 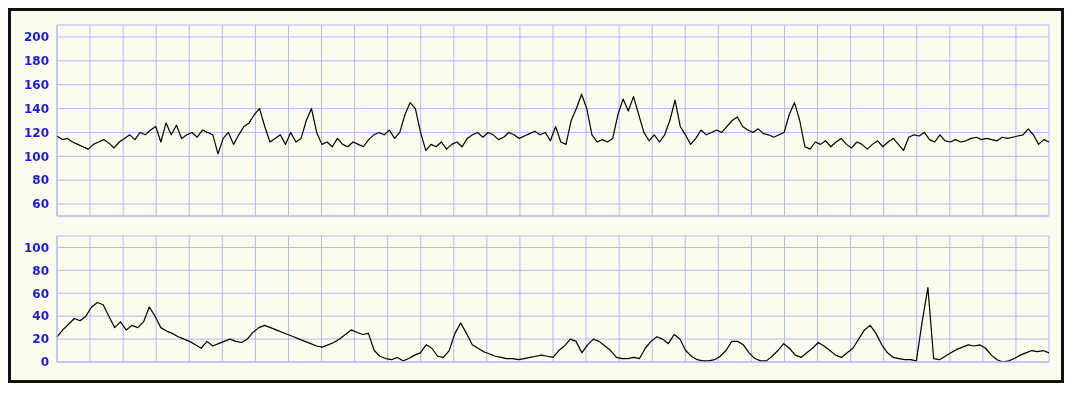 I want to click on y-tick-label: 120, so click(x=36, y=132).